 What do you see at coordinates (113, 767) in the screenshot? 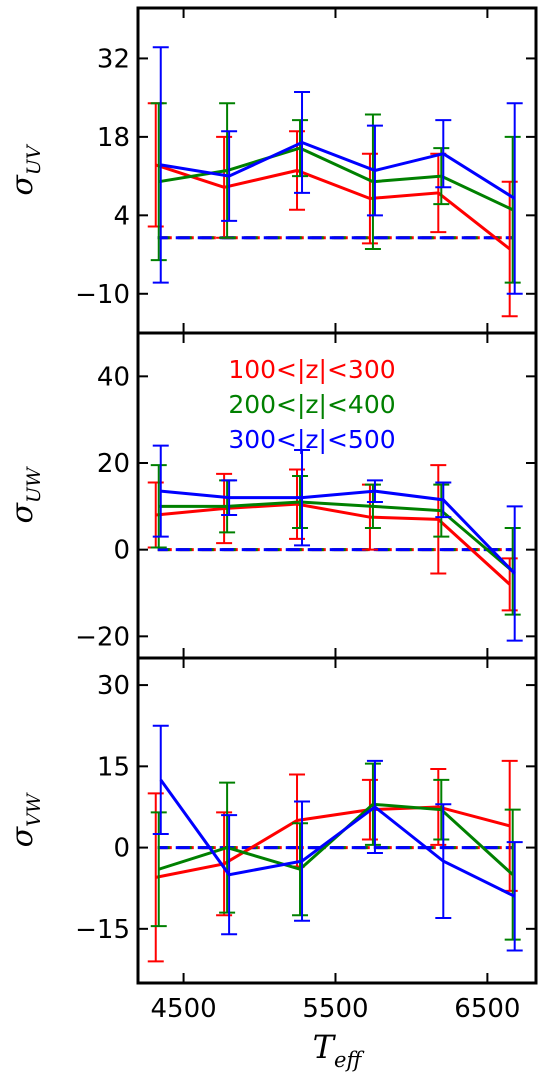
I see `y-tick-label: 15` at bounding box center [113, 767].